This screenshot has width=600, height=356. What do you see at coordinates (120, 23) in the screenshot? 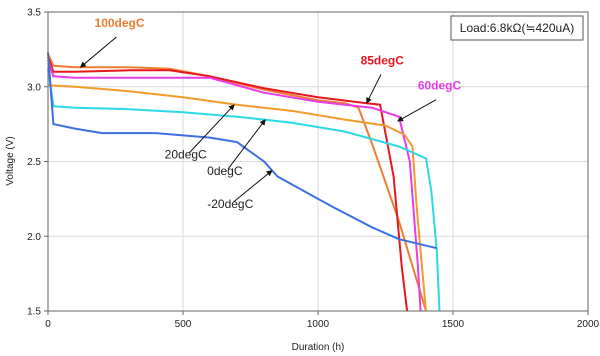
I see `annotation-label-100degc: 100degC` at bounding box center [120, 23].